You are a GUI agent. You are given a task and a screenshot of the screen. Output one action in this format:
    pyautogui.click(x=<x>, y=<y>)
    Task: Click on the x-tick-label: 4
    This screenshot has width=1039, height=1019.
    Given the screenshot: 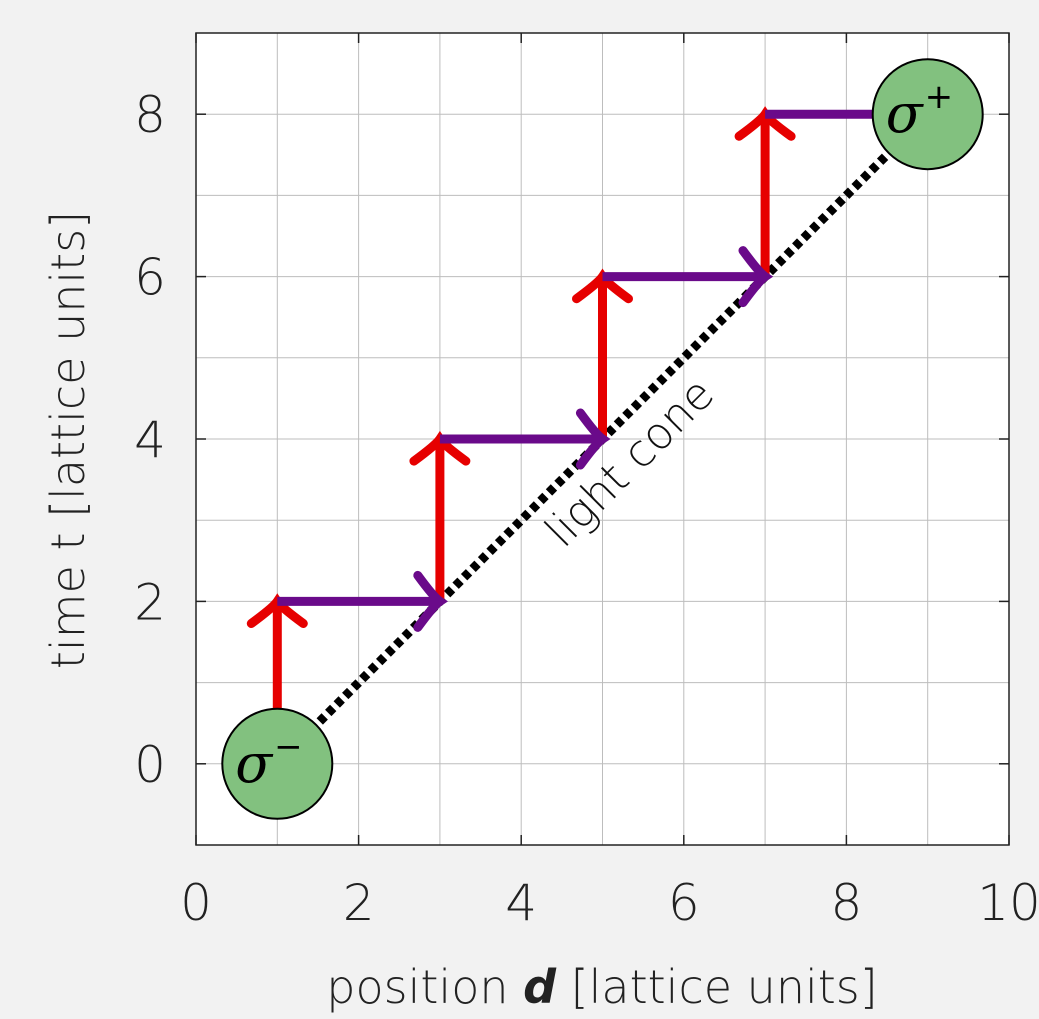 What is the action you would take?
    pyautogui.click(x=521, y=903)
    